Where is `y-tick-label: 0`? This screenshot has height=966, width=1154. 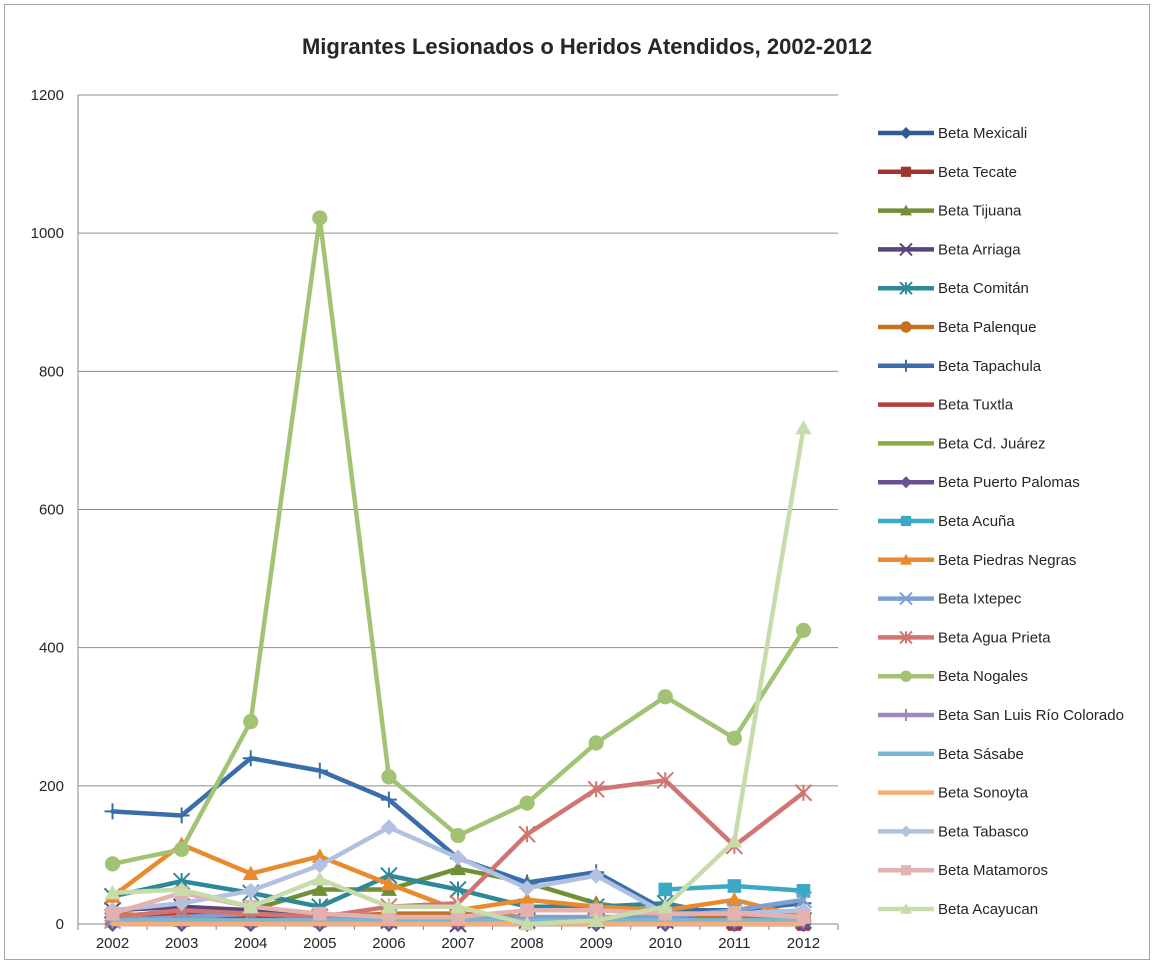
y-tick-label: 0 is located at coordinates (60, 924).